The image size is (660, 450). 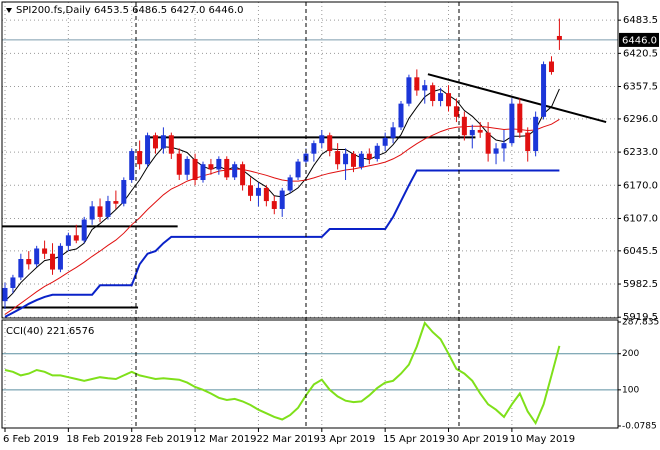 I want to click on y-tick-label: 6357.5, so click(x=640, y=87).